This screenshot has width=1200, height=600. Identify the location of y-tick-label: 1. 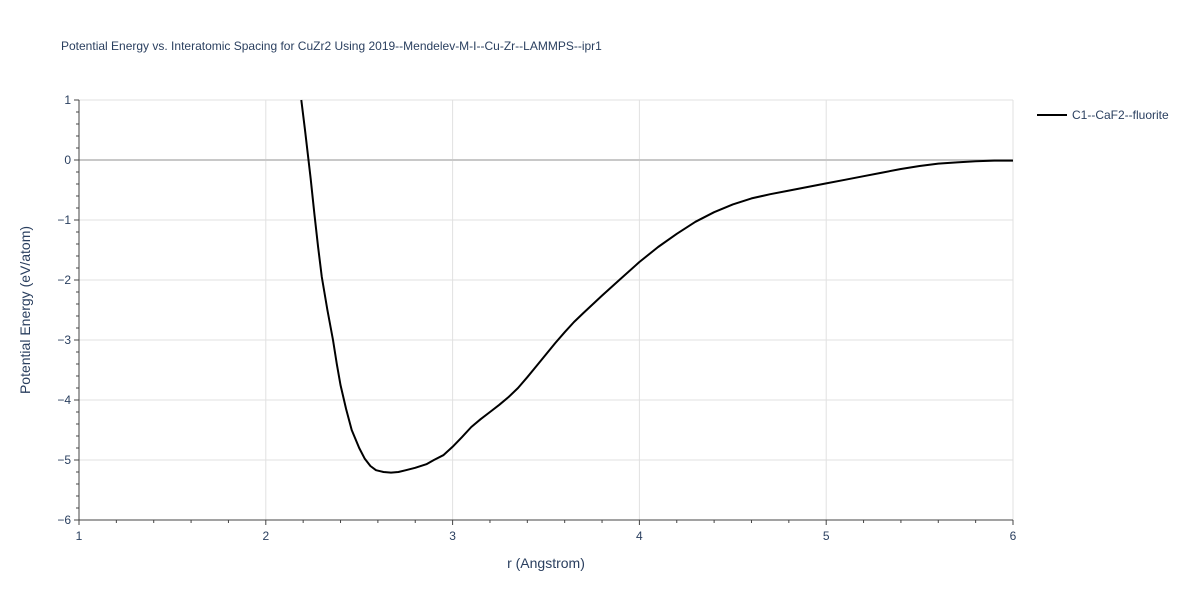
(67, 100).